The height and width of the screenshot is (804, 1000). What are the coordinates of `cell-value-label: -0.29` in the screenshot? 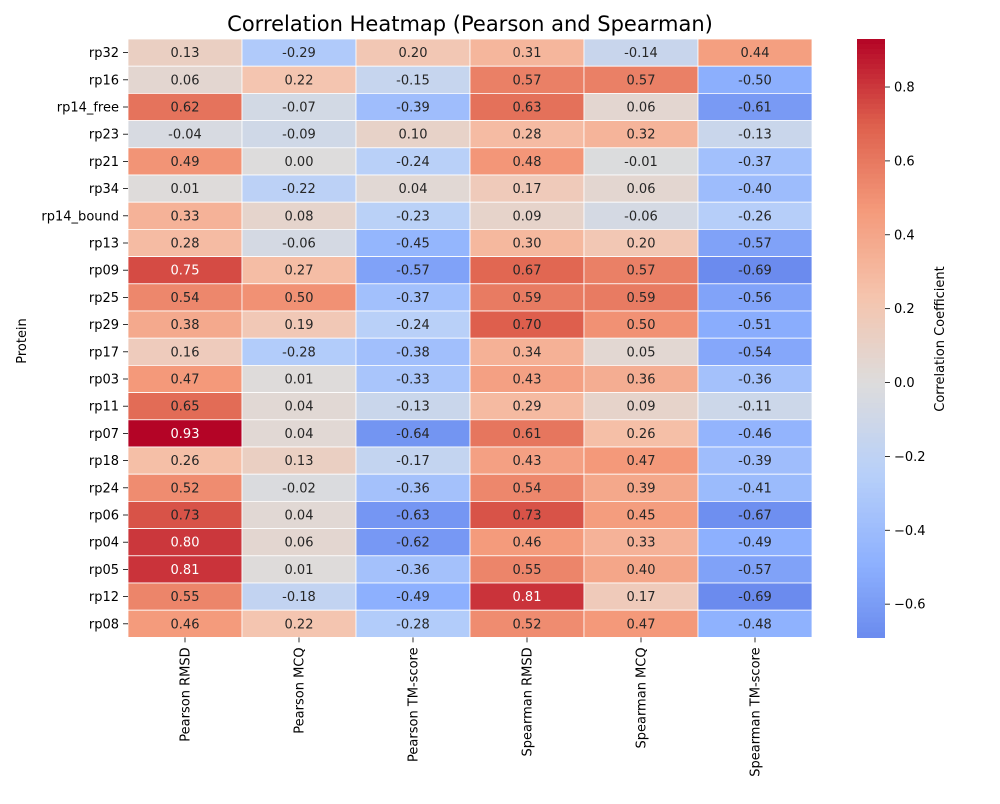 It's located at (299, 53).